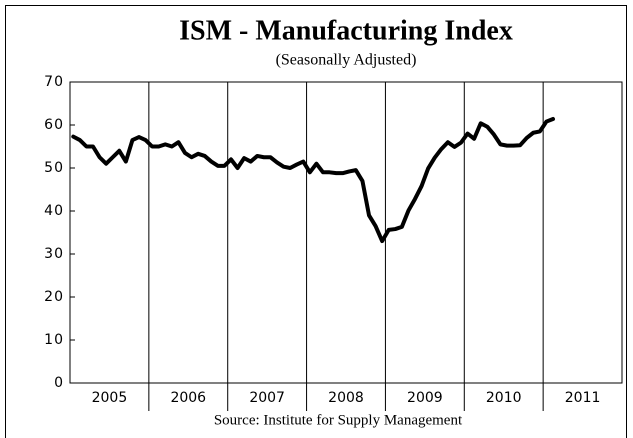  I want to click on y-tick-label: 0, so click(59, 383).